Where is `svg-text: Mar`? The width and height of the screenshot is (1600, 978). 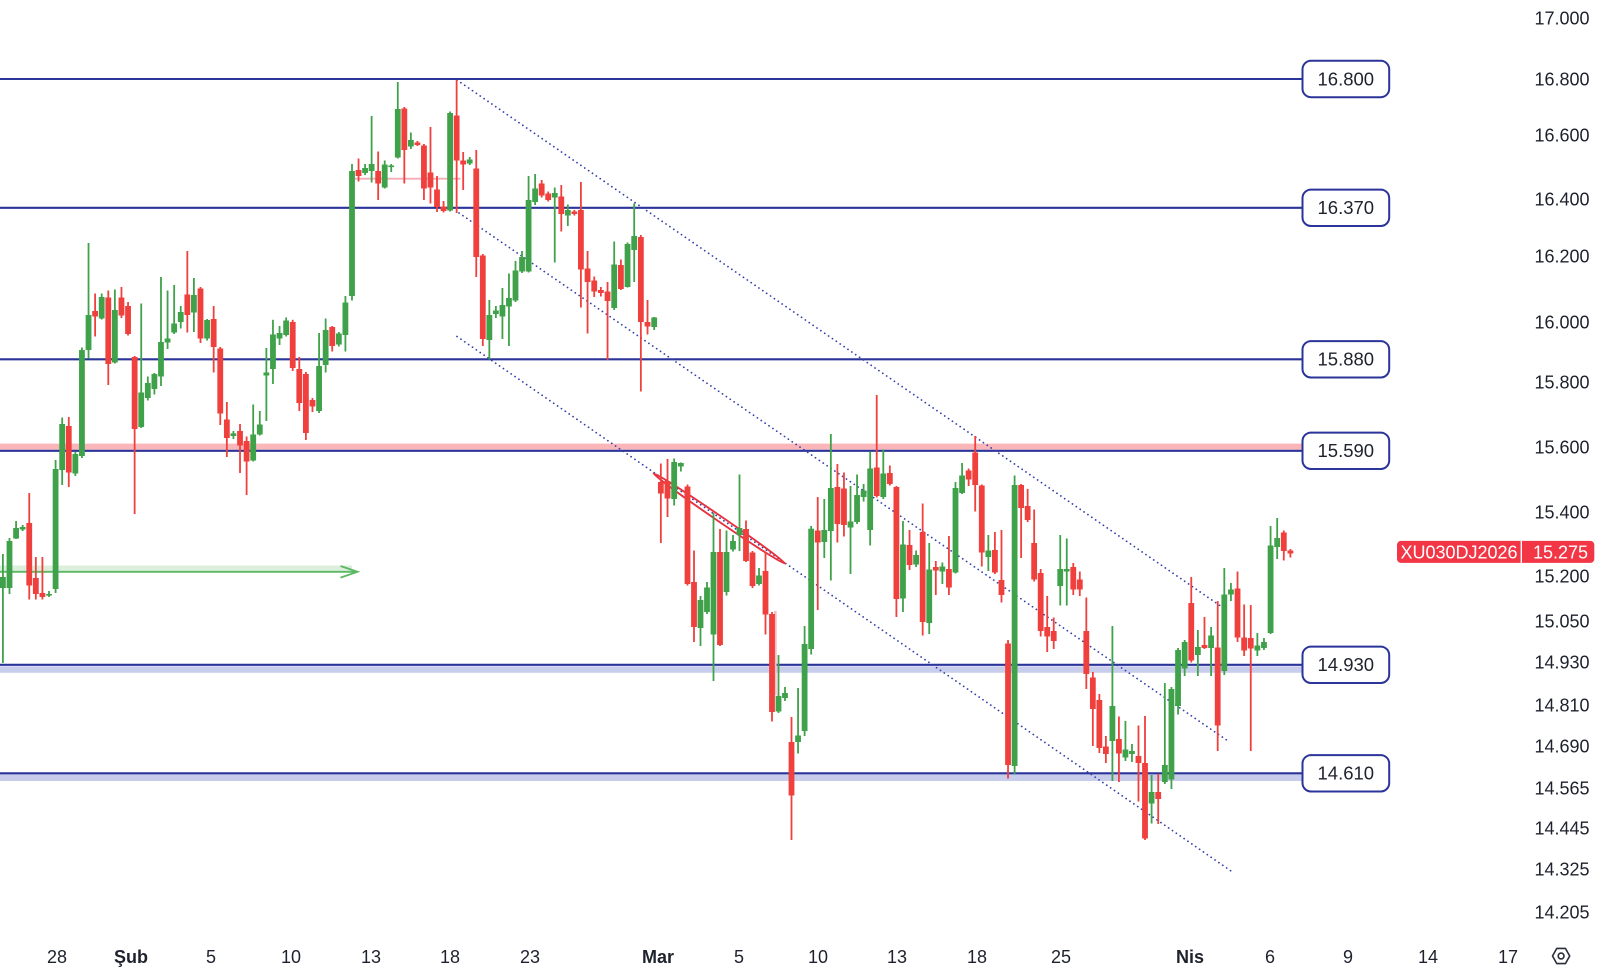
svg-text: Mar is located at coordinates (658, 957).